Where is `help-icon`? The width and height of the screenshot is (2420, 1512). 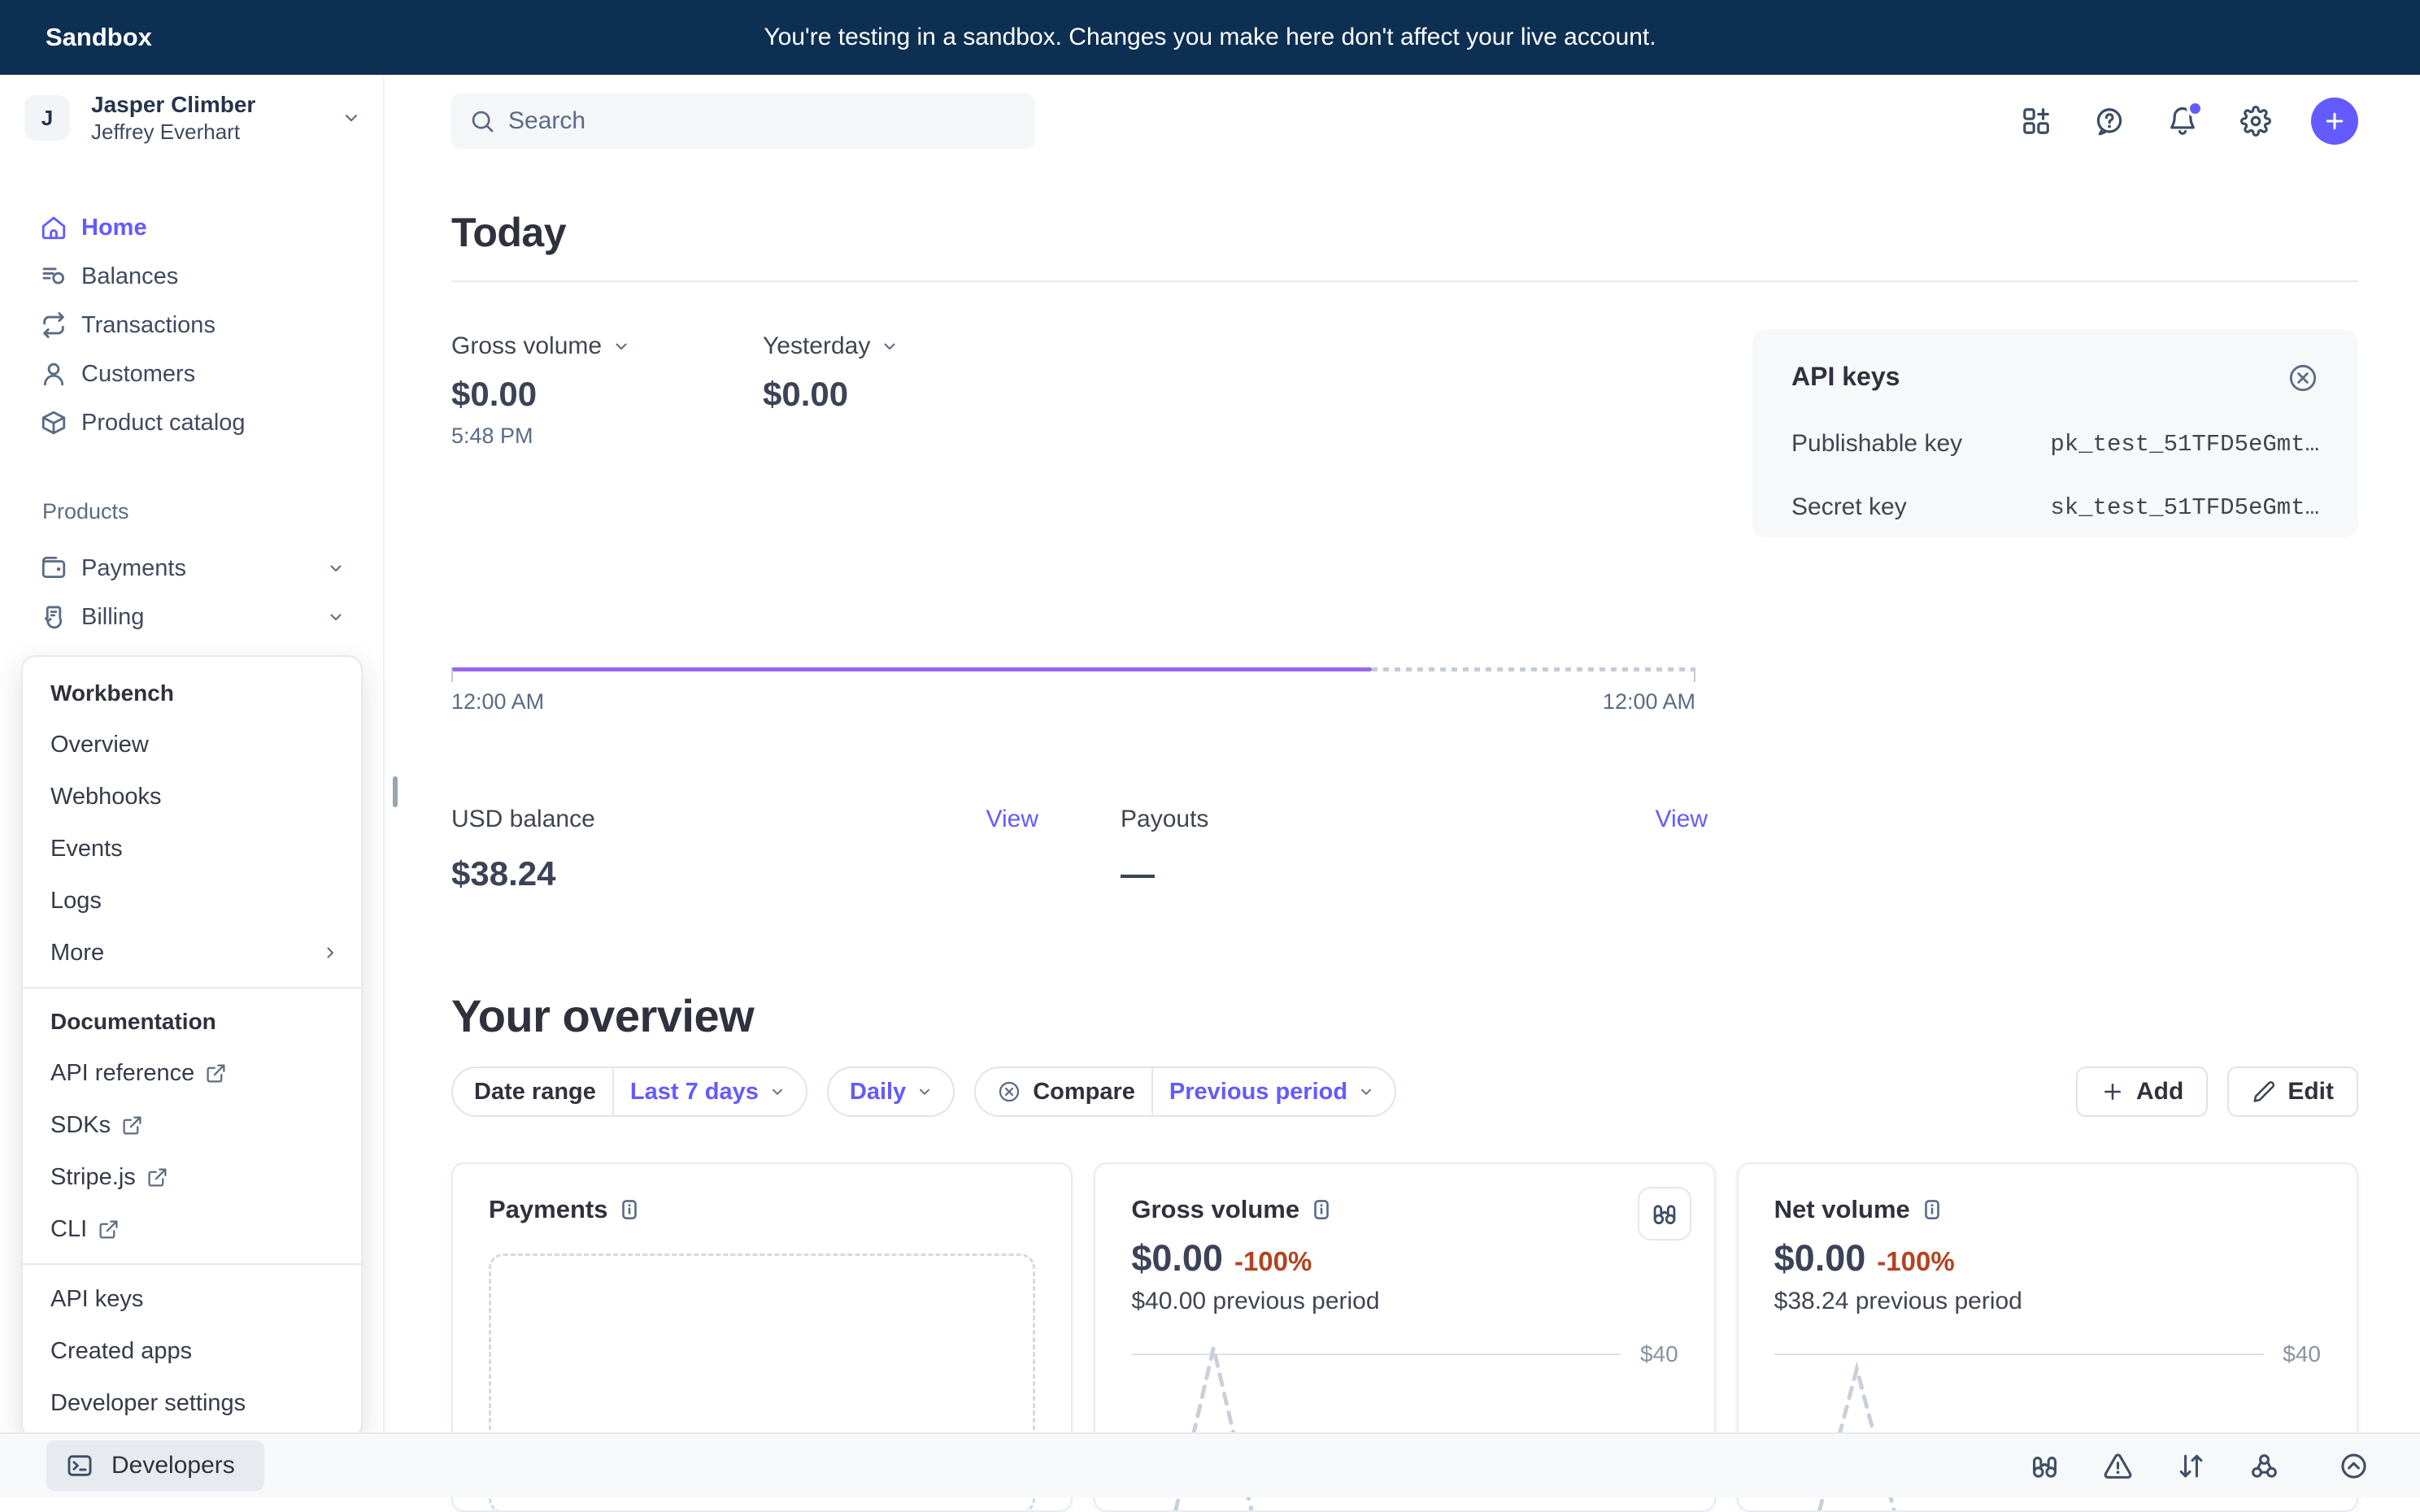 help-icon is located at coordinates (2109, 122).